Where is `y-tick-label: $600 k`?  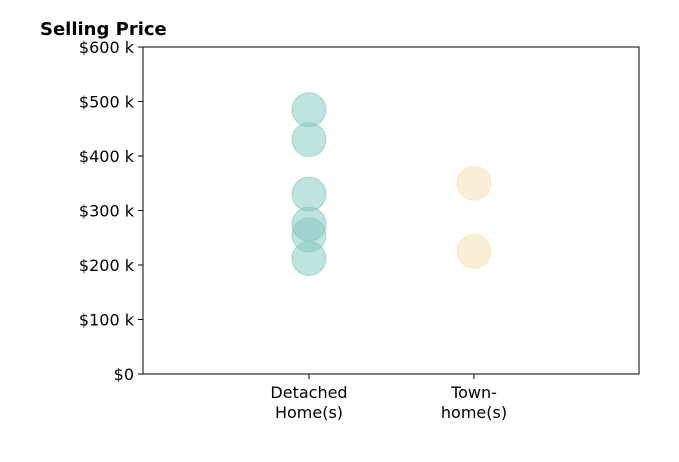
y-tick-label: $600 k is located at coordinates (107, 47).